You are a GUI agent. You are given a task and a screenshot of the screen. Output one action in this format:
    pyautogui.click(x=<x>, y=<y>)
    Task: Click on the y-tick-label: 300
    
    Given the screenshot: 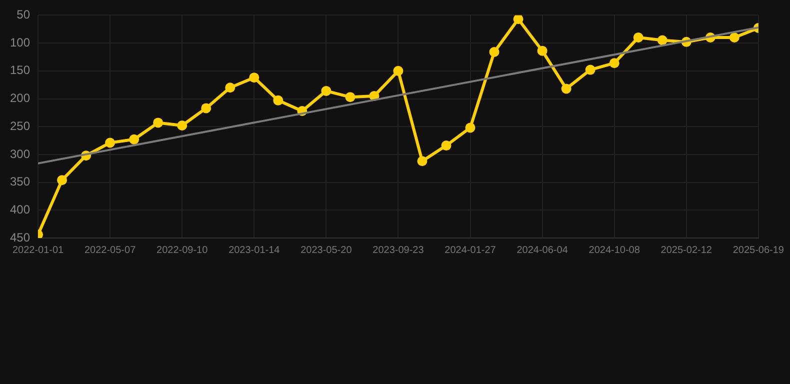 What is the action you would take?
    pyautogui.click(x=20, y=153)
    